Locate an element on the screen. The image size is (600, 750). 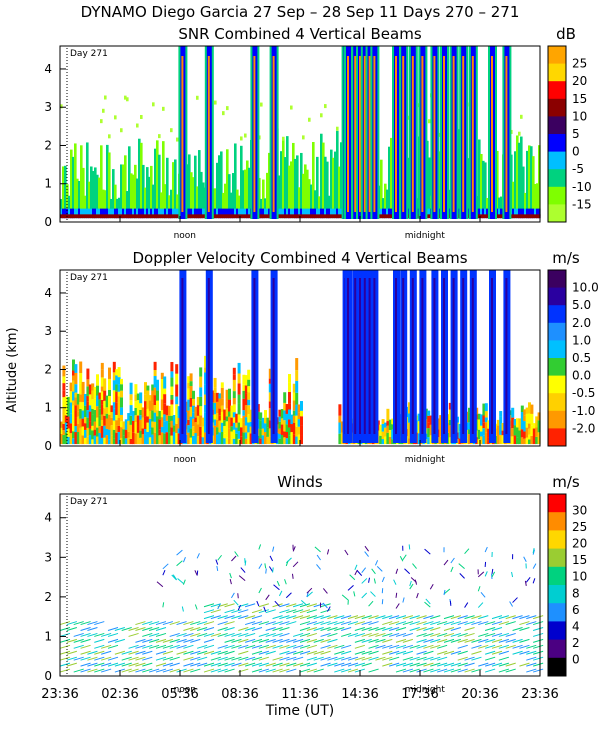
snr-column is located at coordinates (506, 134).